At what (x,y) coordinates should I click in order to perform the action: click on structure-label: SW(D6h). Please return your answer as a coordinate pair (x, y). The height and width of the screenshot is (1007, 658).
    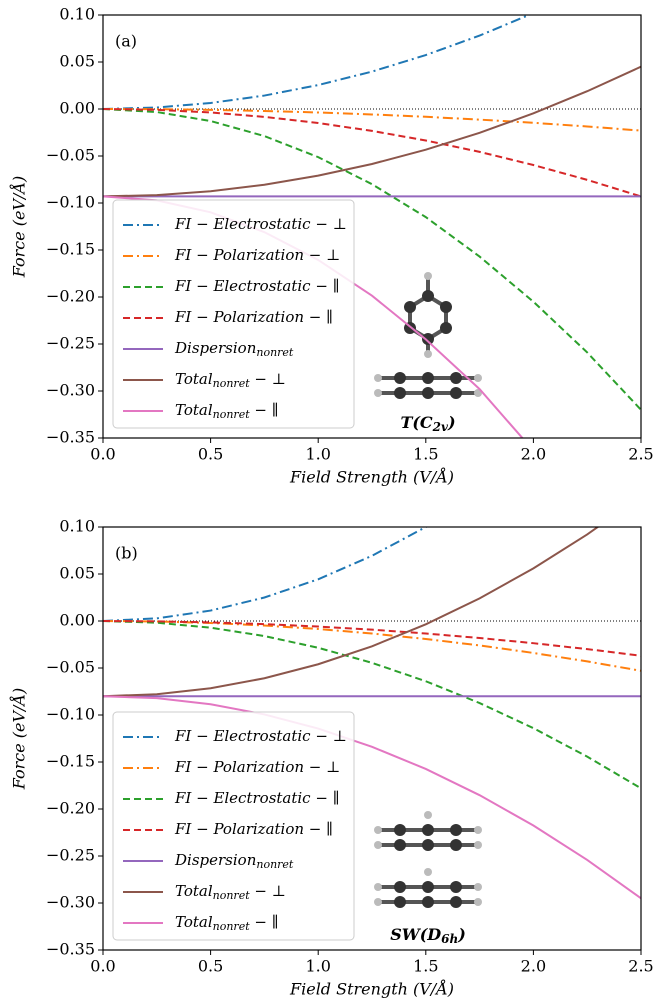
    Looking at the image, I should click on (428, 935).